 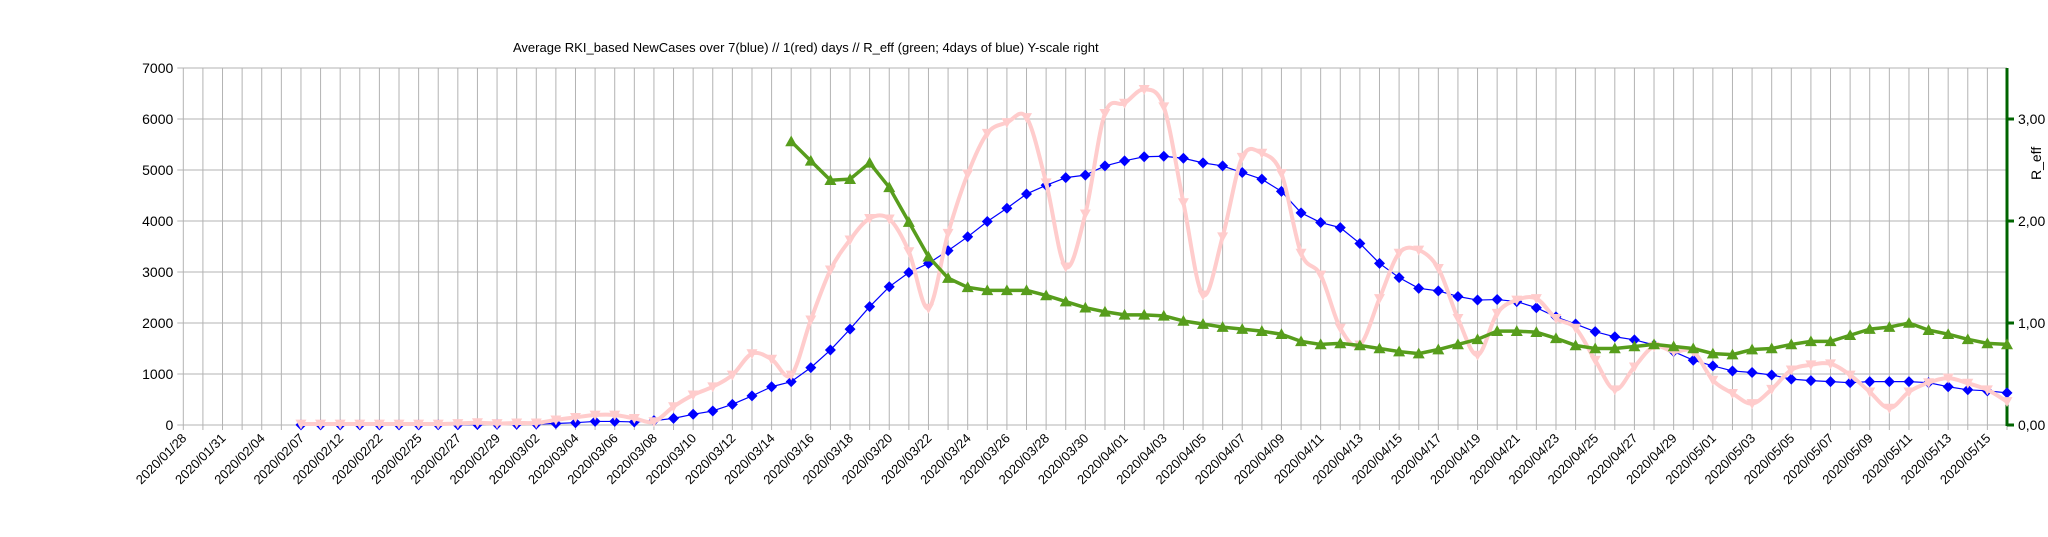 I want to click on y2-tick-label: 2,00, so click(x=2031, y=221).